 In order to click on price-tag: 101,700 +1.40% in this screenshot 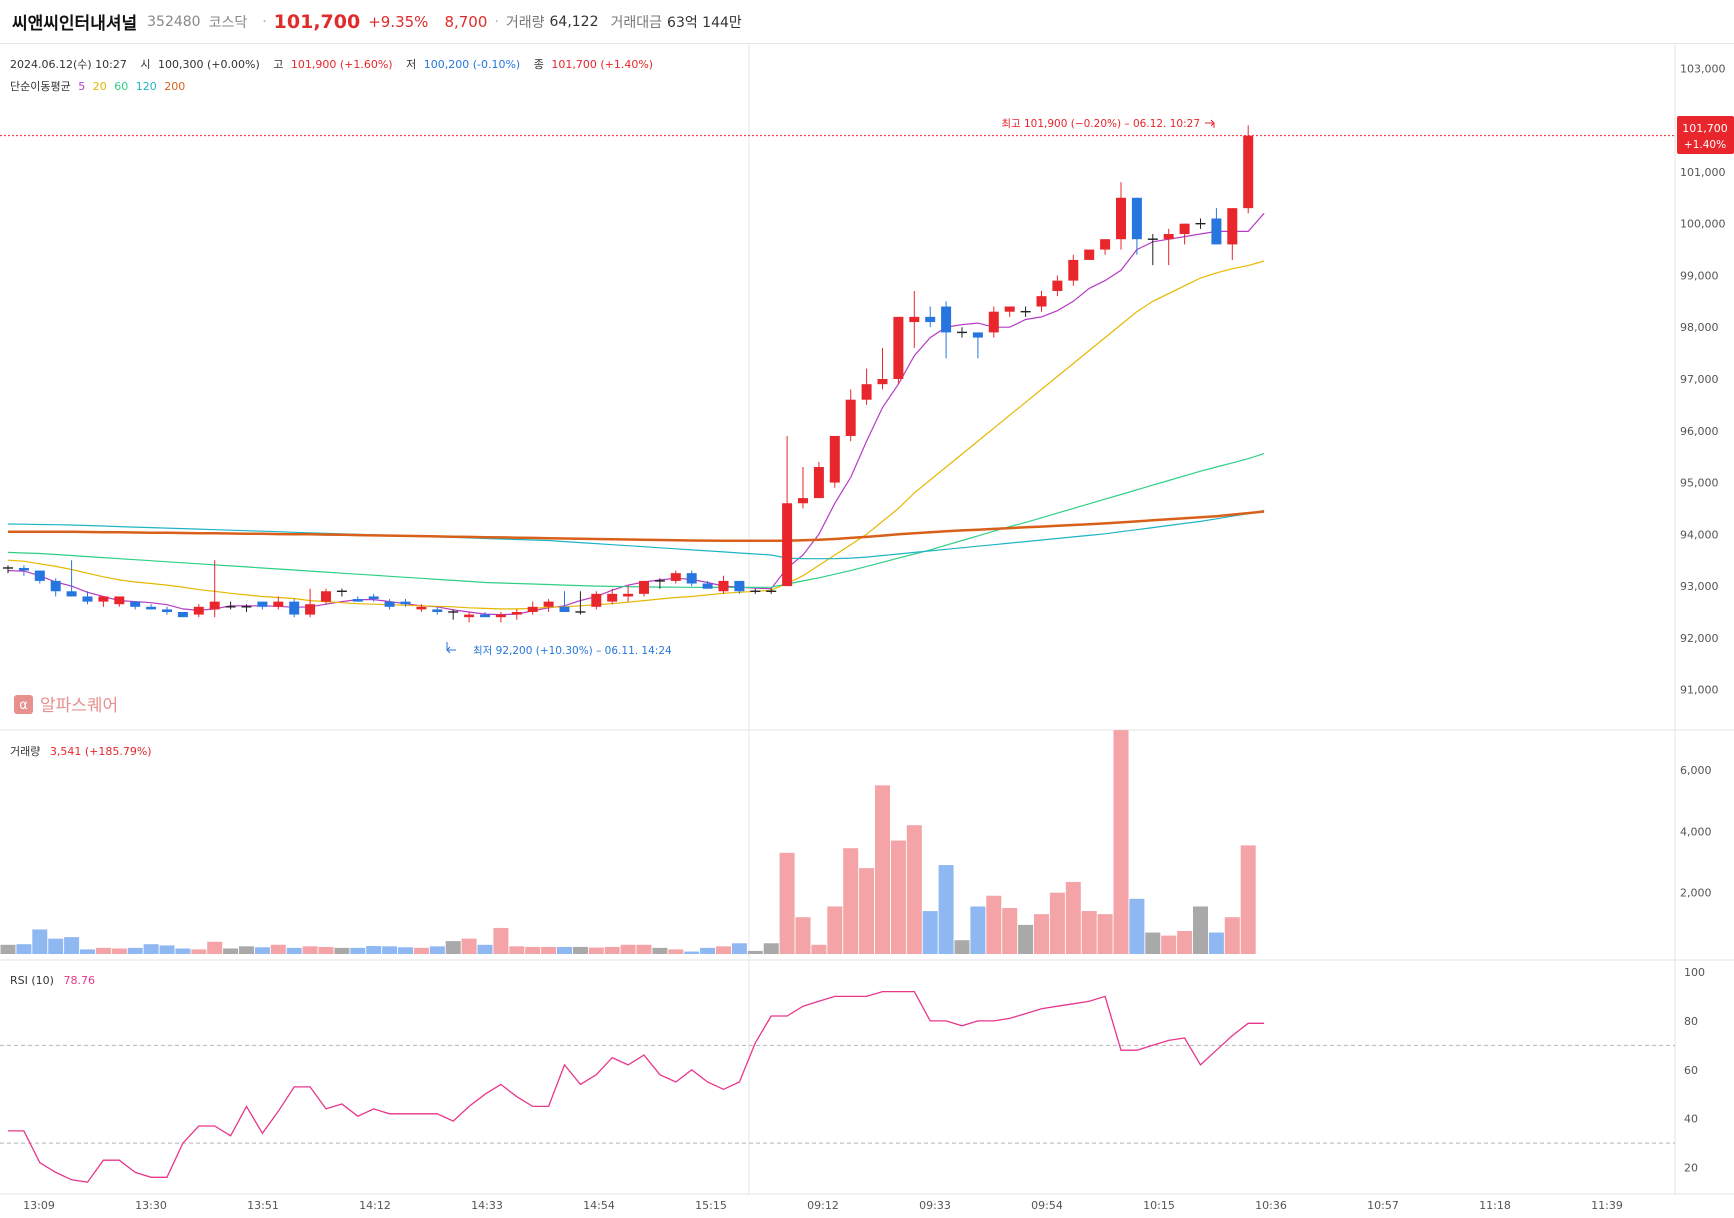, I will do `click(1705, 135)`.